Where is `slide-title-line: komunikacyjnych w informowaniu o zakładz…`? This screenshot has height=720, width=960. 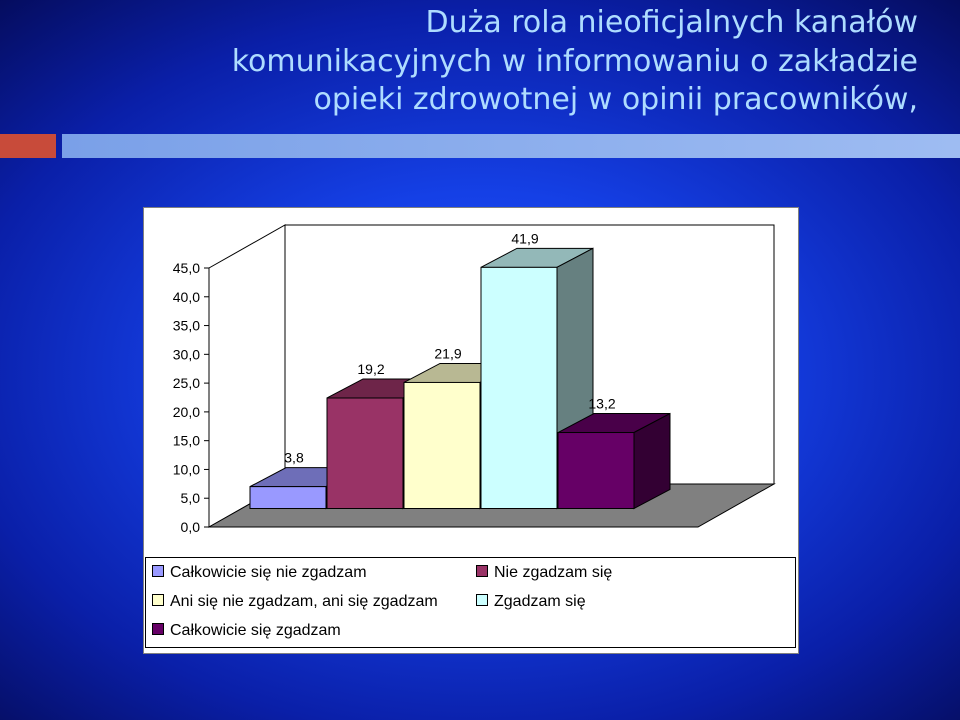
slide-title-line: komunikacyjnych w informowaniu o zakładz… is located at coordinates (574, 61).